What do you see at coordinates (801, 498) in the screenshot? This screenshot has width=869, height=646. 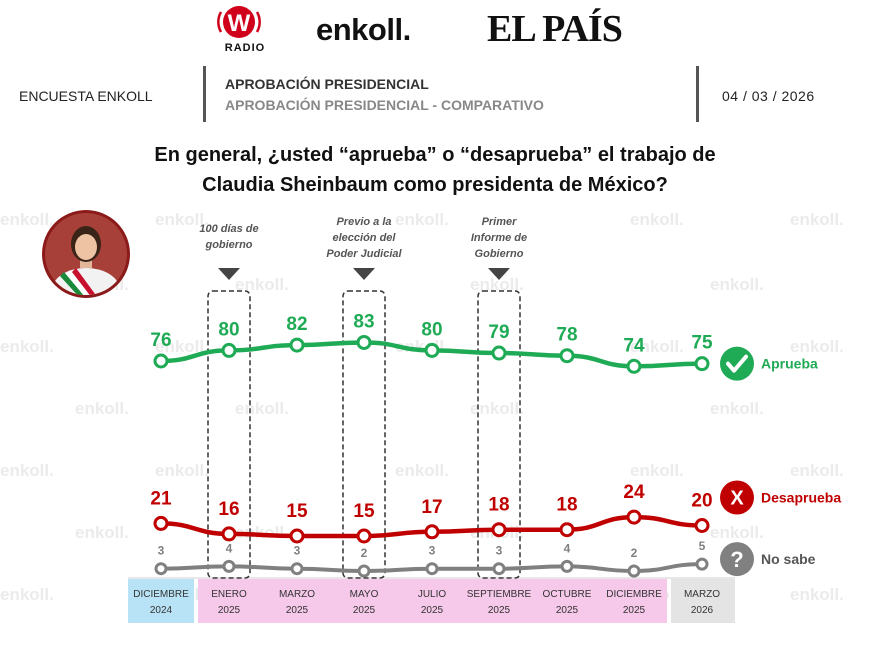 I see `legend-label-desaprueba: Desaprueba` at bounding box center [801, 498].